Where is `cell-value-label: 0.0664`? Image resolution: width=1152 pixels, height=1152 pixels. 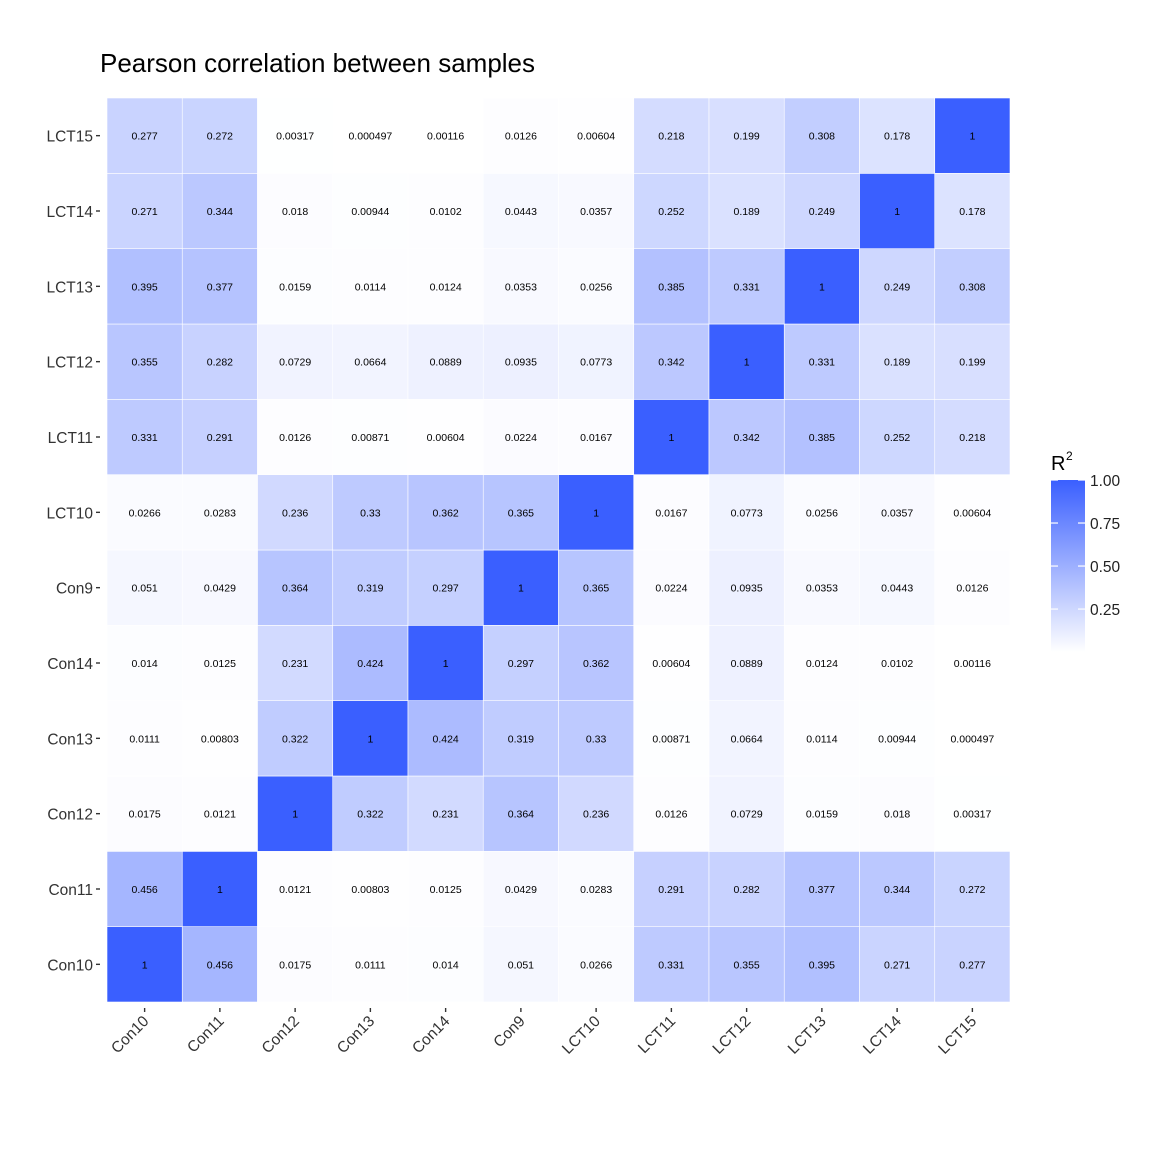 cell-value-label: 0.0664 is located at coordinates (370, 363).